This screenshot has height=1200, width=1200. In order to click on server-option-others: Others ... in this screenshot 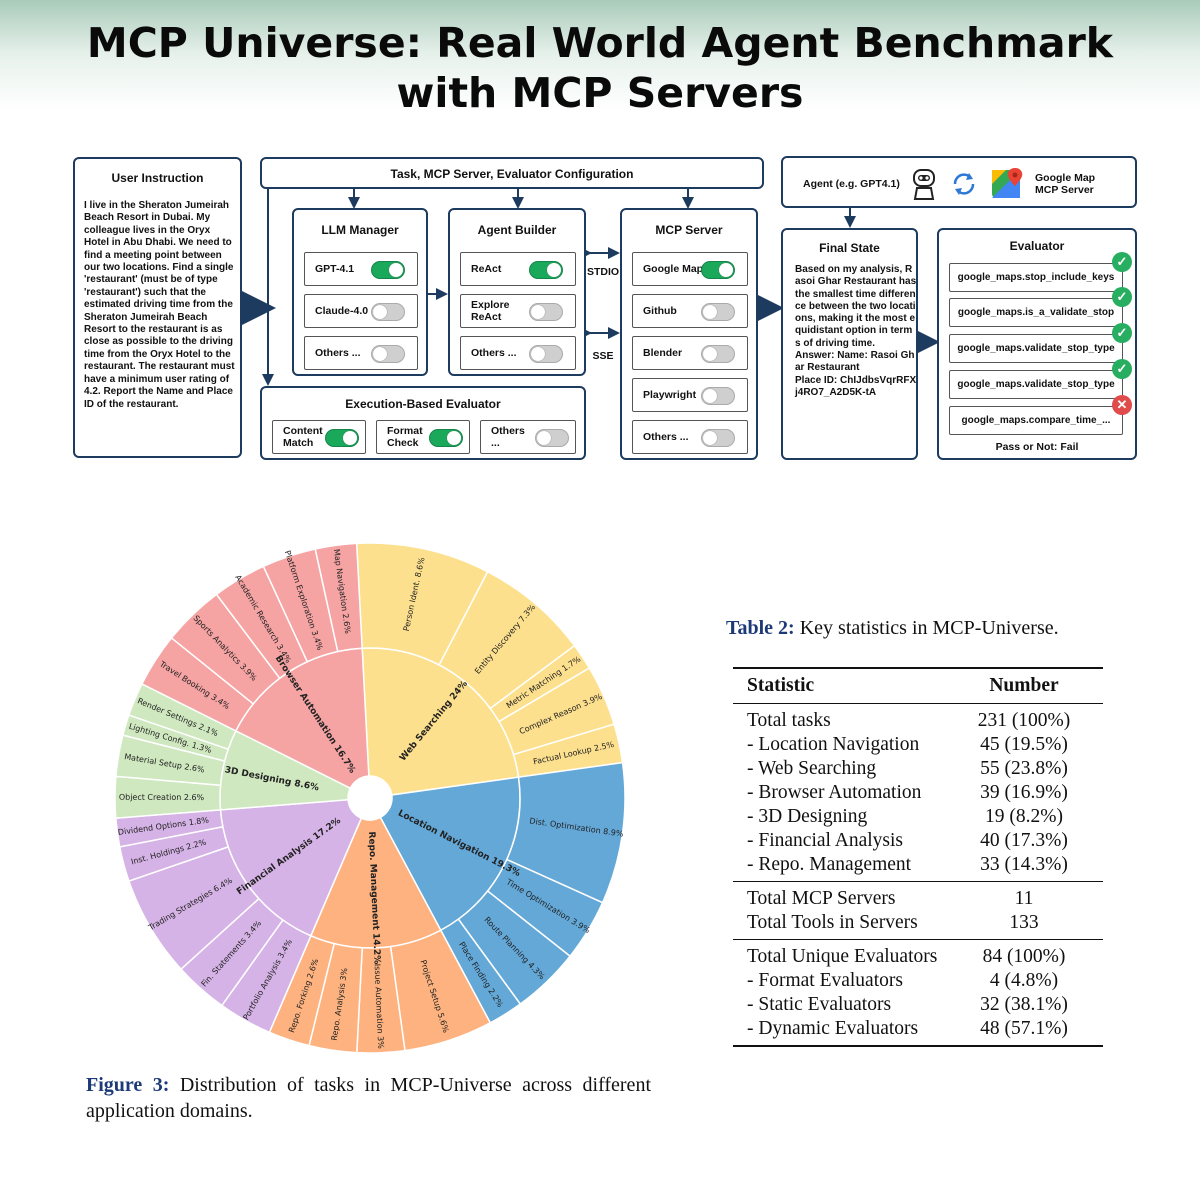, I will do `click(690, 437)`.